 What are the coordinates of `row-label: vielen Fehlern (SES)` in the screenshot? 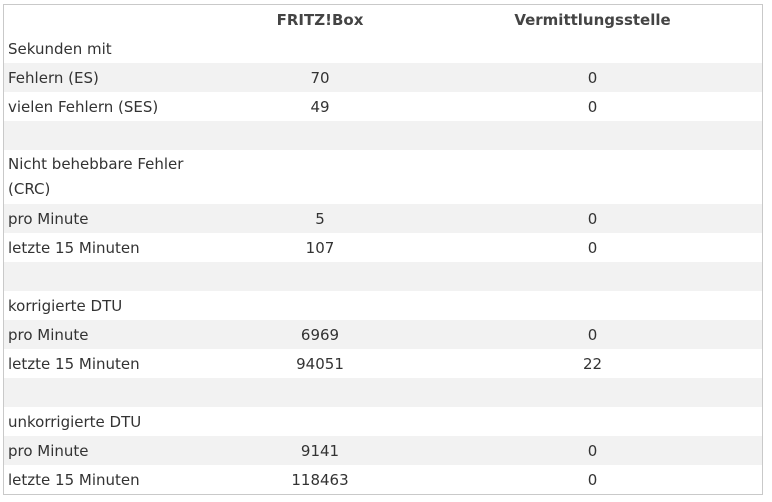 It's located at (110, 106).